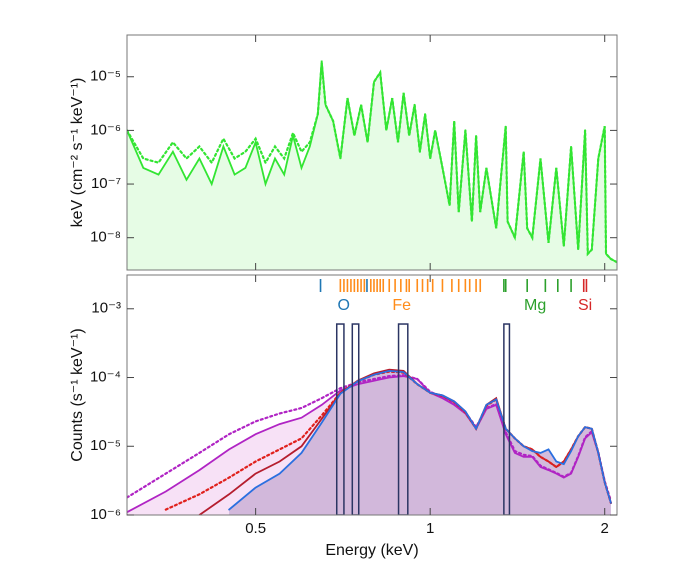 This screenshot has width=700, height=574. Describe the element at coordinates (371, 550) in the screenshot. I see `x-axis-label: Energy (keV)` at that location.